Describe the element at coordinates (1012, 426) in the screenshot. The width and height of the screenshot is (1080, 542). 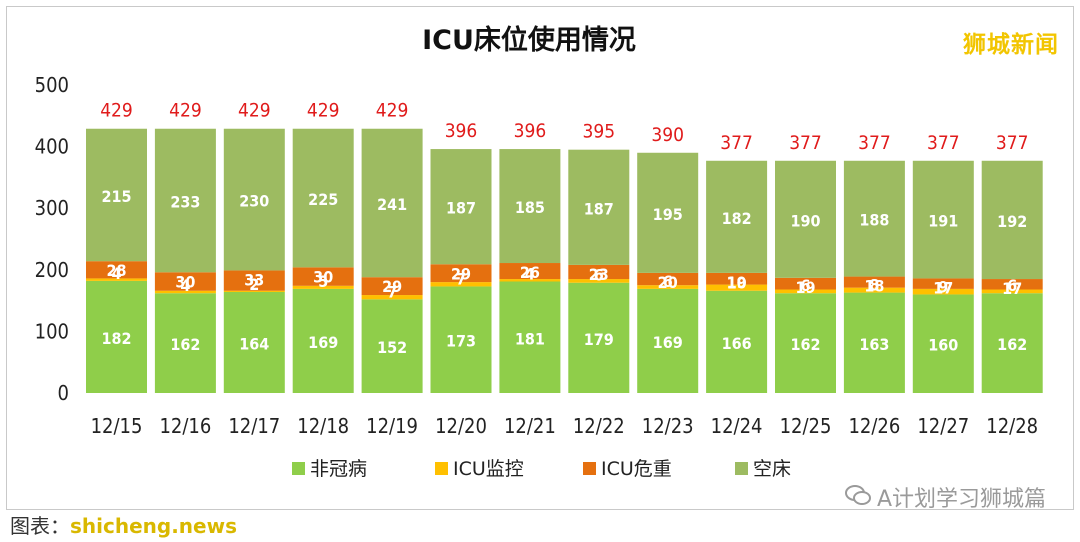
I see `x-tick-label: 12/28` at that location.